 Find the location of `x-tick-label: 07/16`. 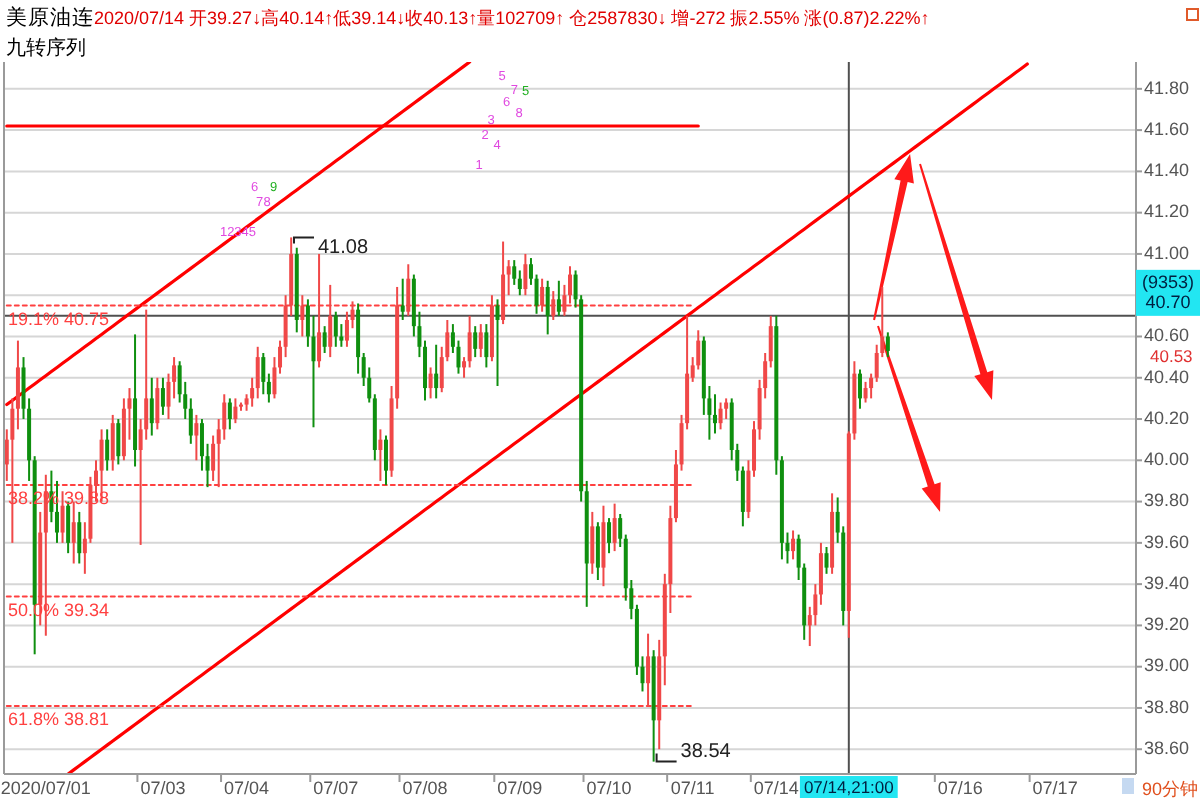

x-tick-label: 07/16 is located at coordinates (960, 788).